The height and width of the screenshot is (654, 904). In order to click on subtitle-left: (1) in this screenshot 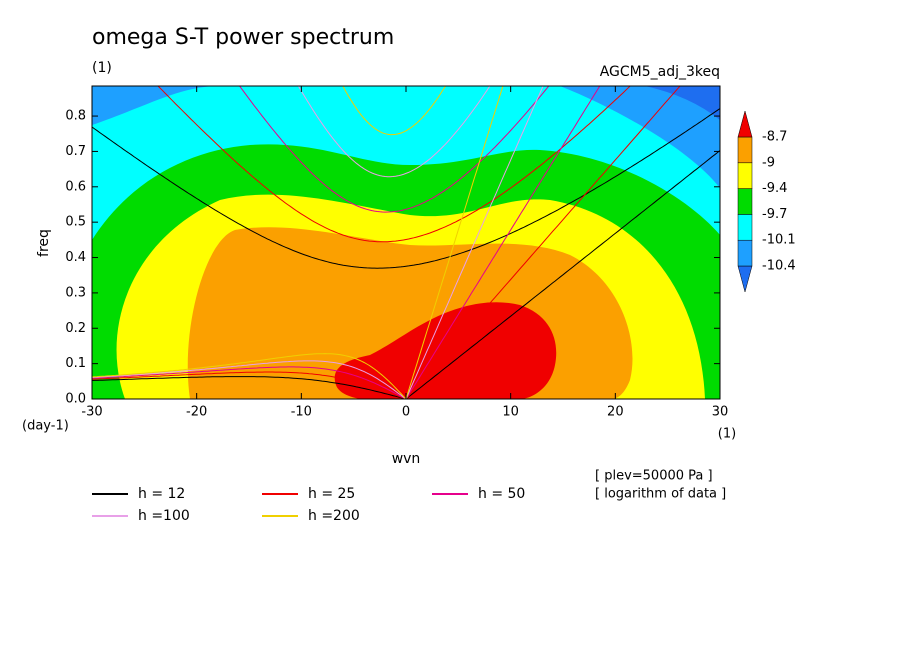, I will do `click(102, 68)`.